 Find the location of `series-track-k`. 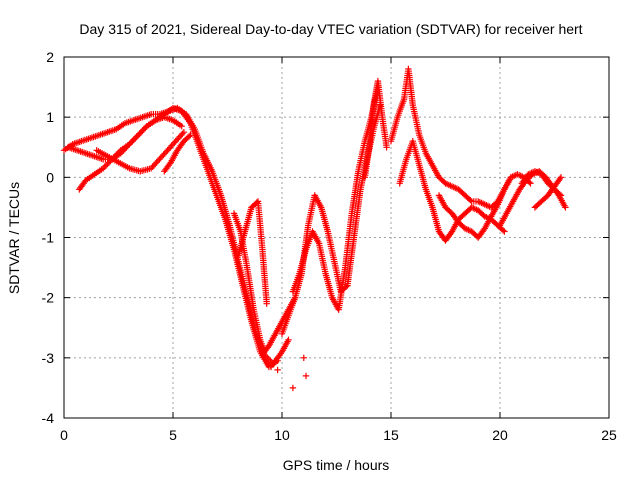

series-track-k is located at coordinates (451, 138).